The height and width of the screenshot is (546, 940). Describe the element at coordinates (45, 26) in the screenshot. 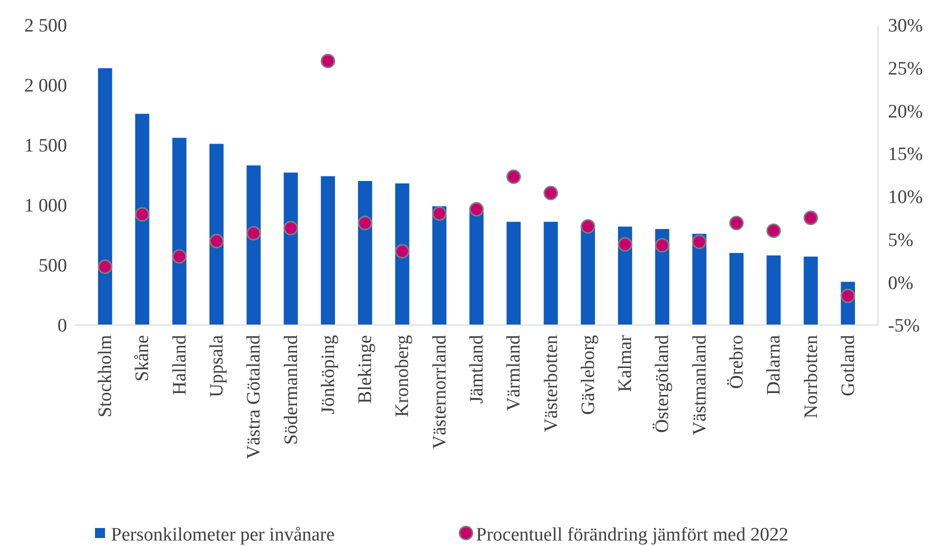

I see `y-tick-label: 2 500` at that location.